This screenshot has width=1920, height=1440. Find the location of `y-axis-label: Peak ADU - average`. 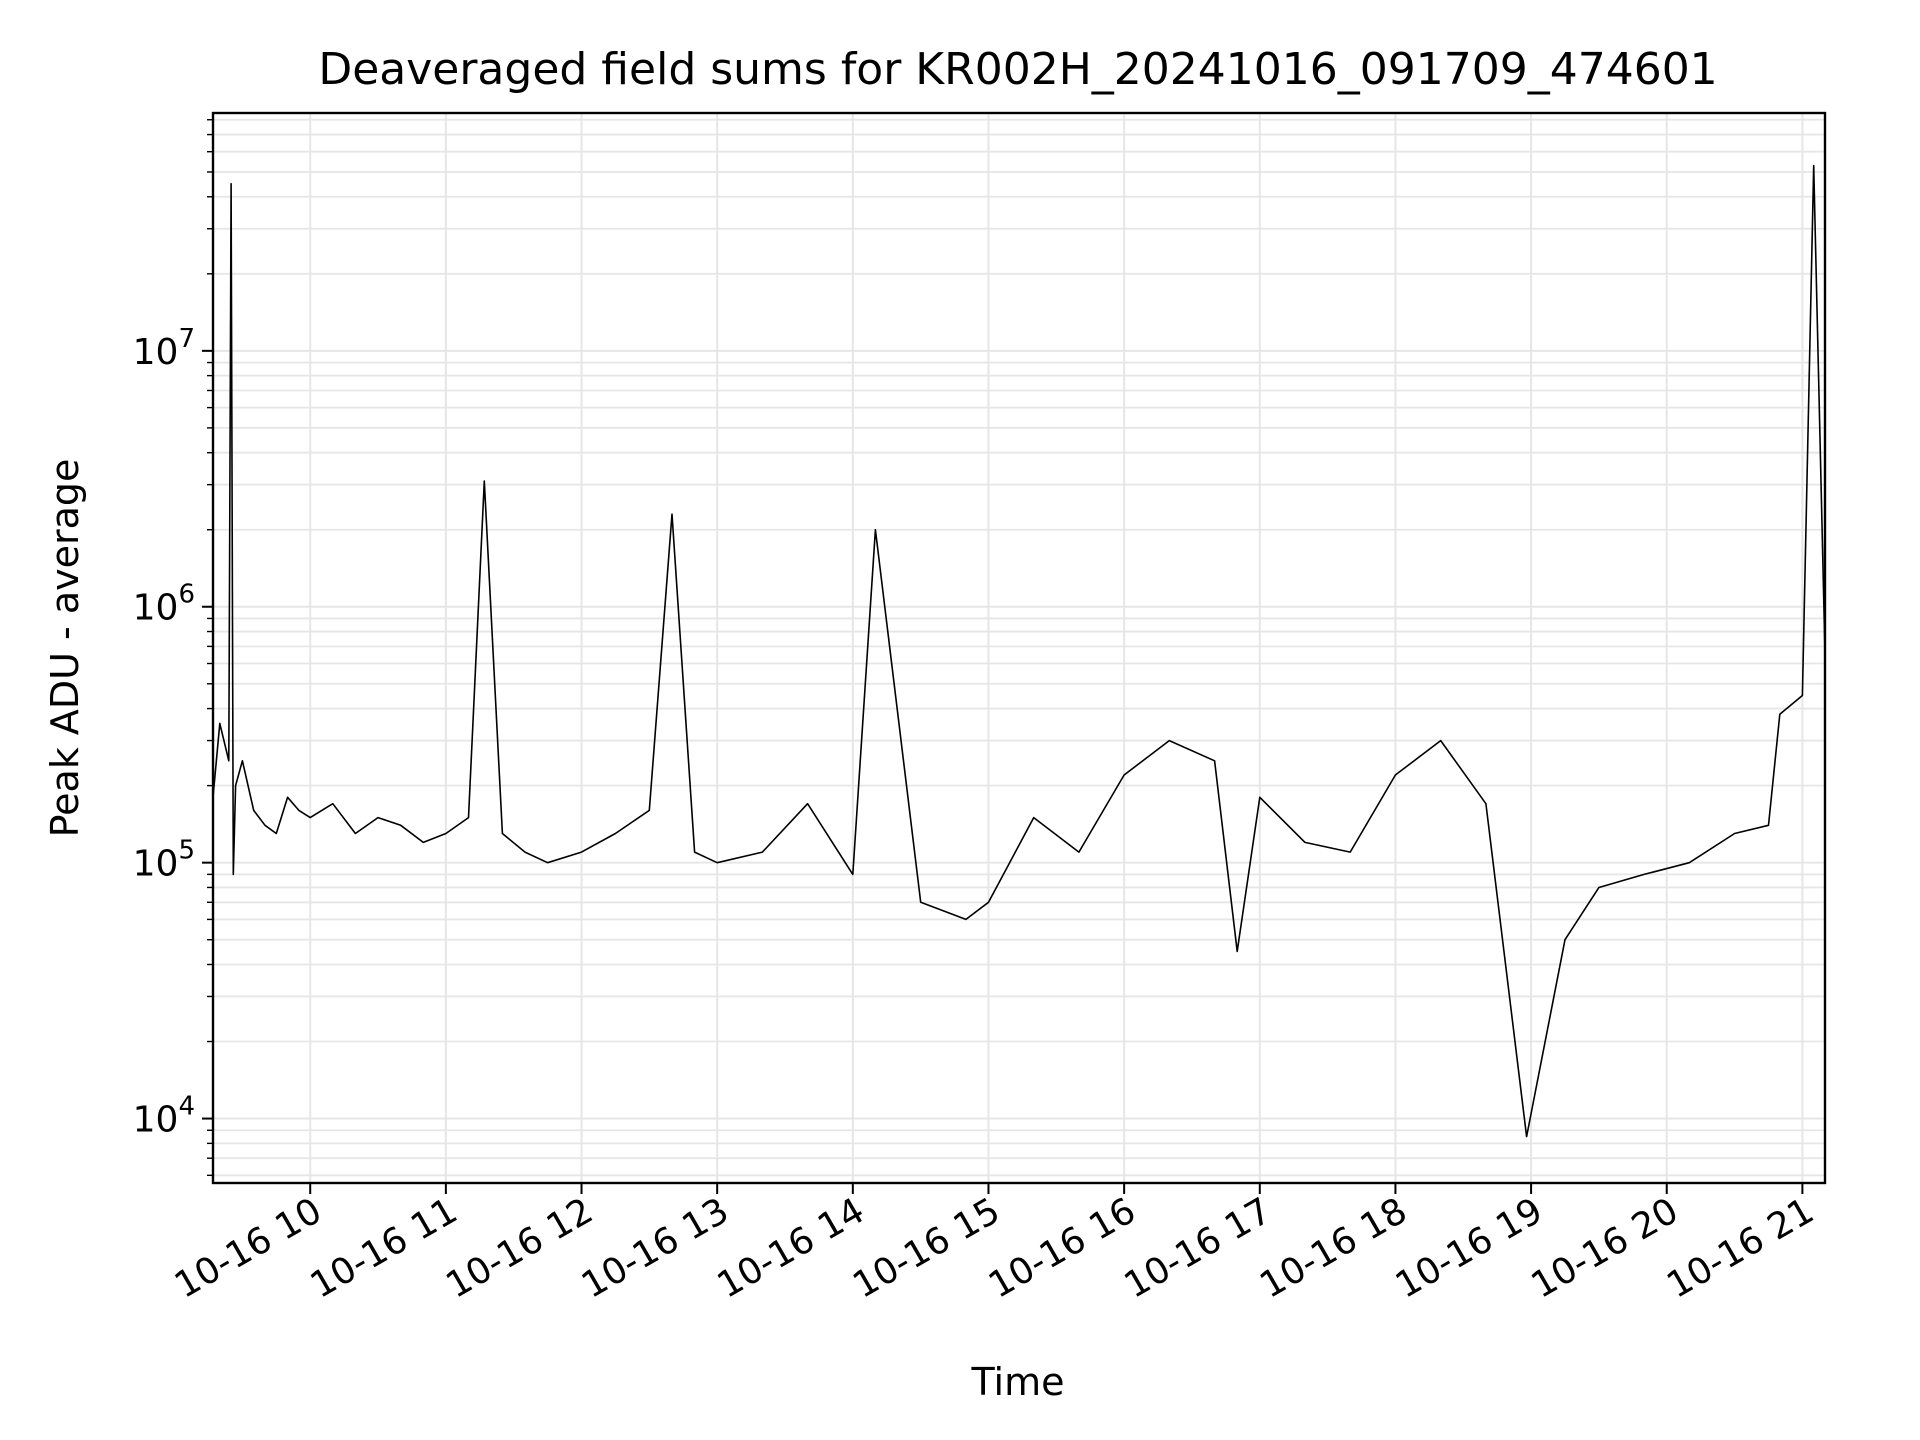

y-axis-label: Peak ADU - average is located at coordinates (65, 648).